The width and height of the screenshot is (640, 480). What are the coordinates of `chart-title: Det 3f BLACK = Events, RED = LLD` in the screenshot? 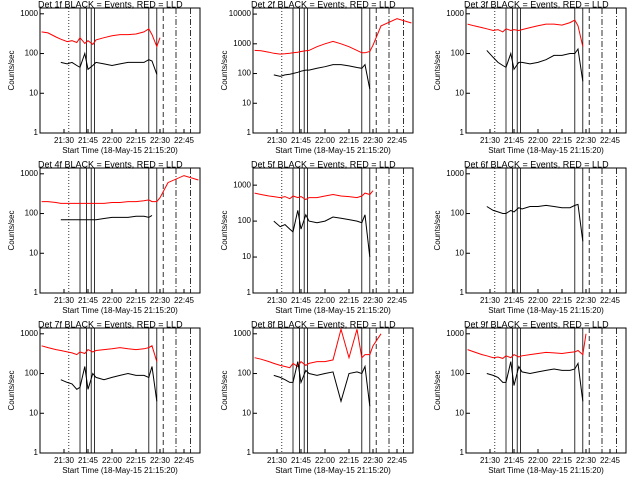 It's located at (536, 4).